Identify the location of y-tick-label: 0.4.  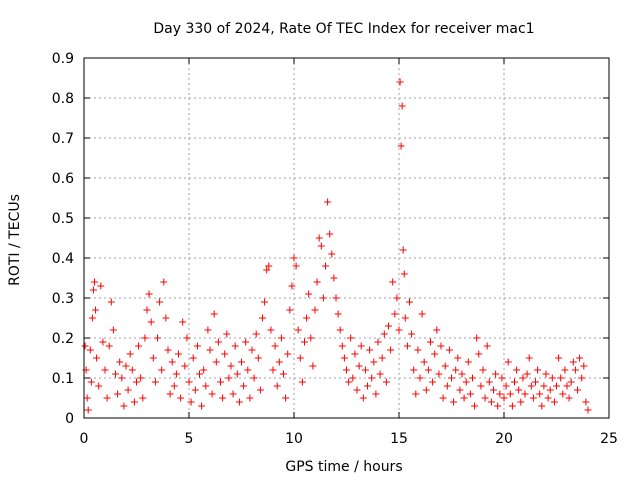
(63, 259).